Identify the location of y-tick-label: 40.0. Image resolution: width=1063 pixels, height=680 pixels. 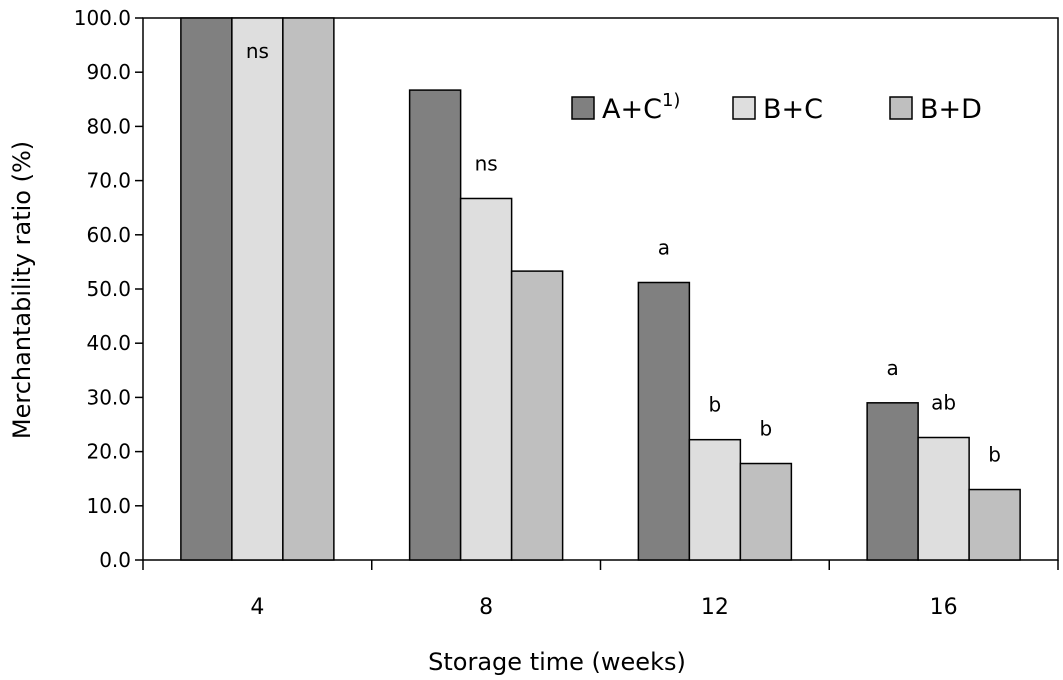
(108, 343).